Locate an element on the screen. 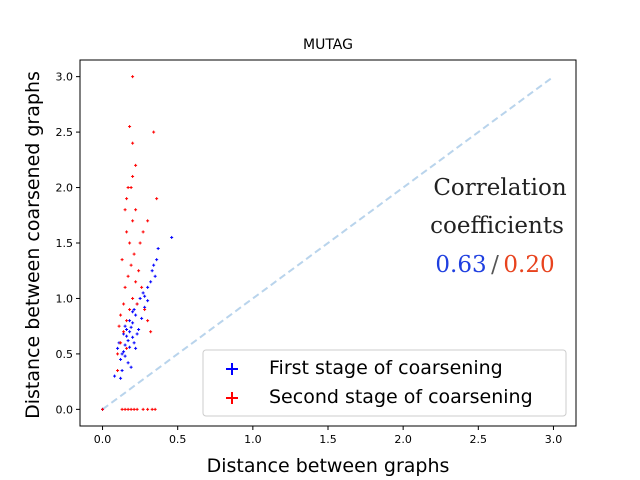  x-tick-label: 2.5 is located at coordinates (479, 439).